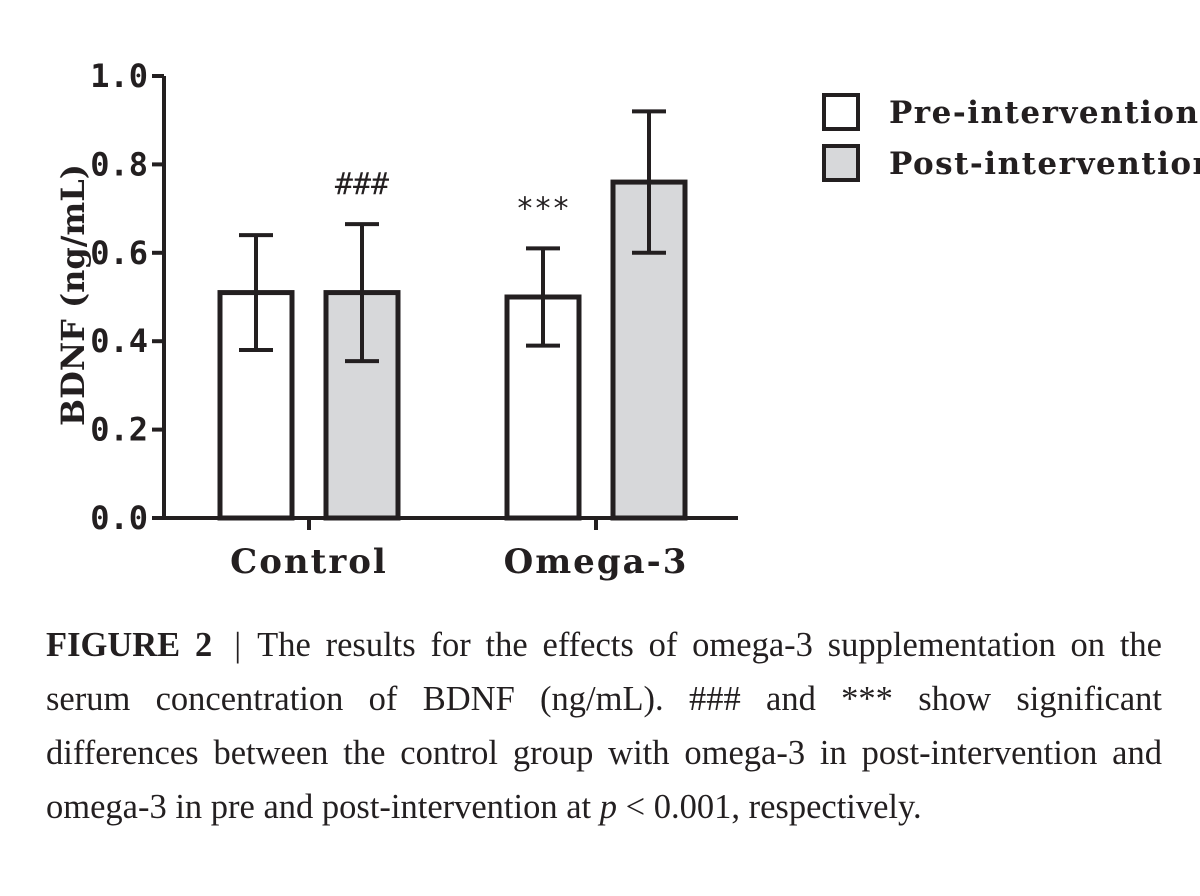  I want to click on legend-label: Pre-intervention, so click(1044, 113).